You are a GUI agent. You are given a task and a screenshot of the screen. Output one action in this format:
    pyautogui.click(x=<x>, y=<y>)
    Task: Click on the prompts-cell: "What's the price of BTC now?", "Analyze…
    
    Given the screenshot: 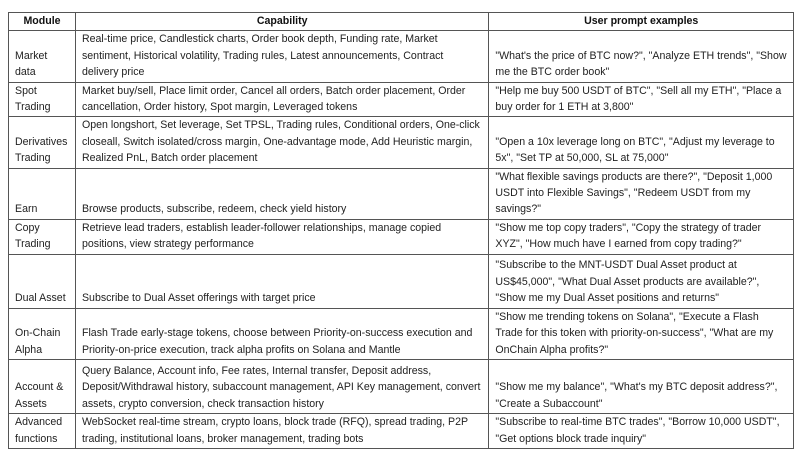 What is the action you would take?
    pyautogui.click(x=641, y=56)
    